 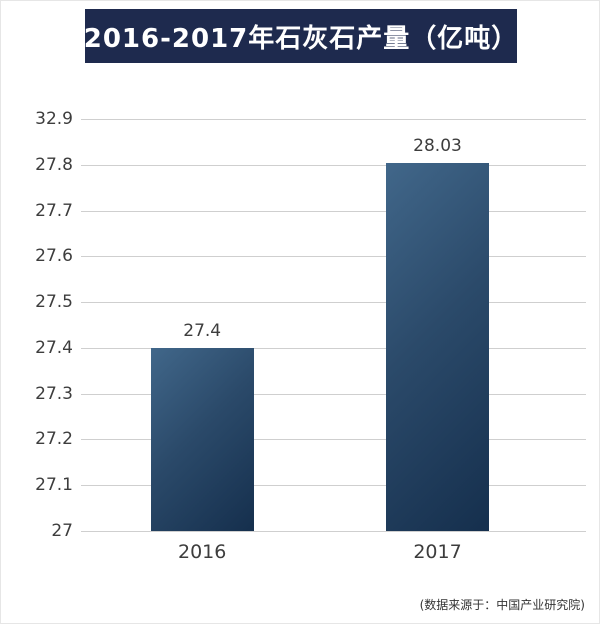 What do you see at coordinates (54, 347) in the screenshot?
I see `y-tick-label: 27.4` at bounding box center [54, 347].